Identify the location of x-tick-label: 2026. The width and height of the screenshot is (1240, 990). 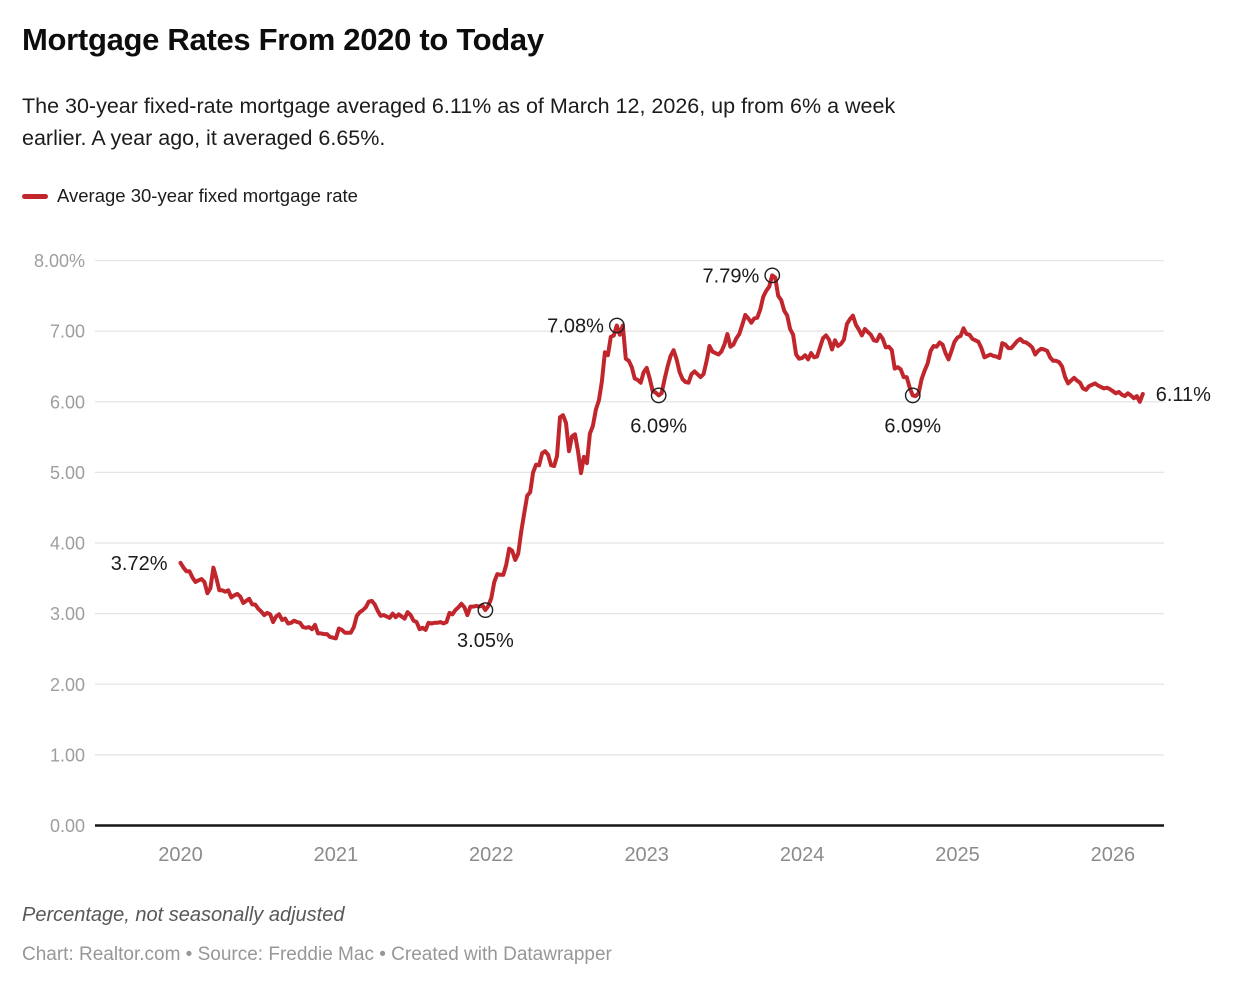
(1113, 855).